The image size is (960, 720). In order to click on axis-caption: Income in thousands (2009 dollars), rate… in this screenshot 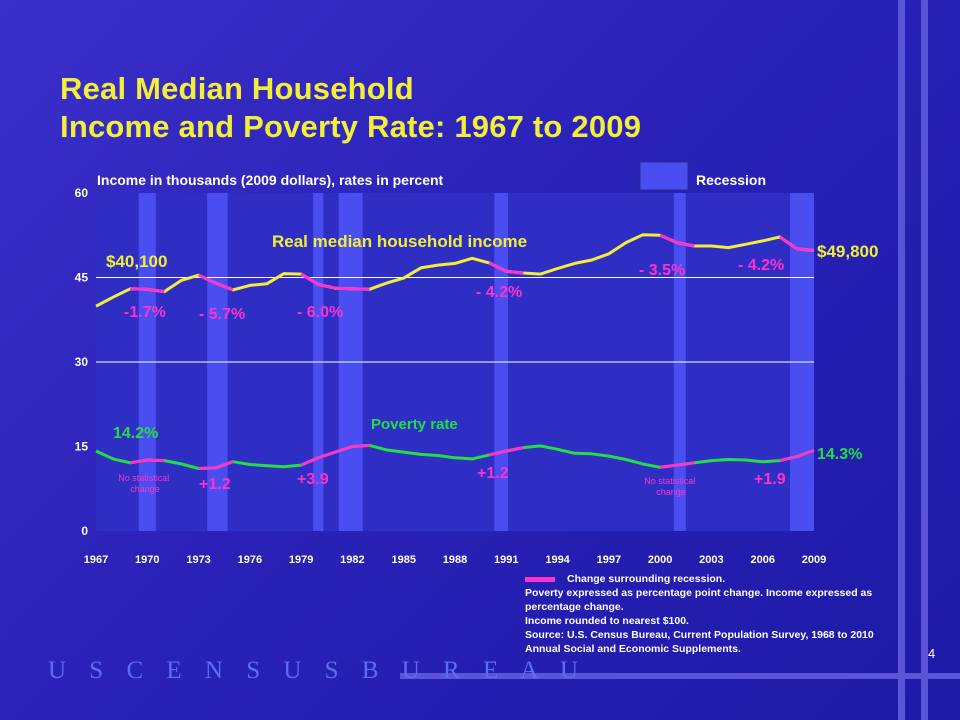, I will do `click(270, 180)`.